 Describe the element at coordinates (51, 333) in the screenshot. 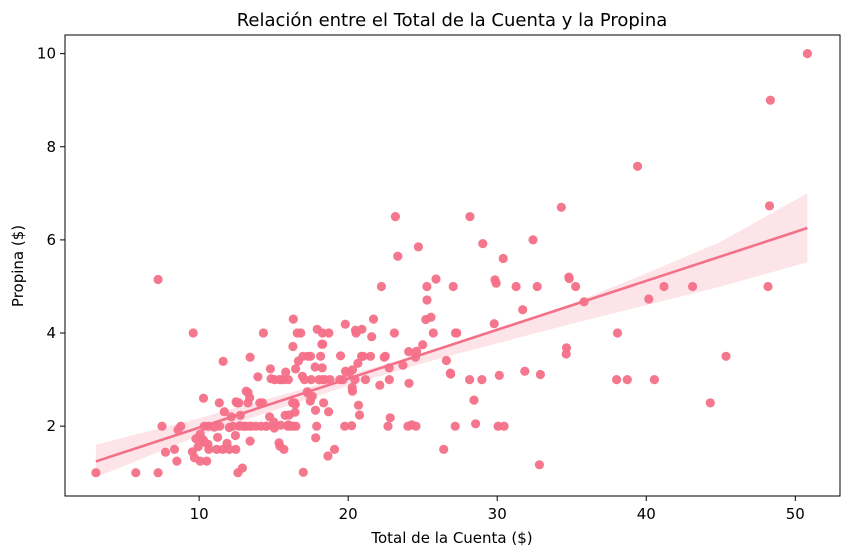

I see `y-tick-label: 4` at that location.